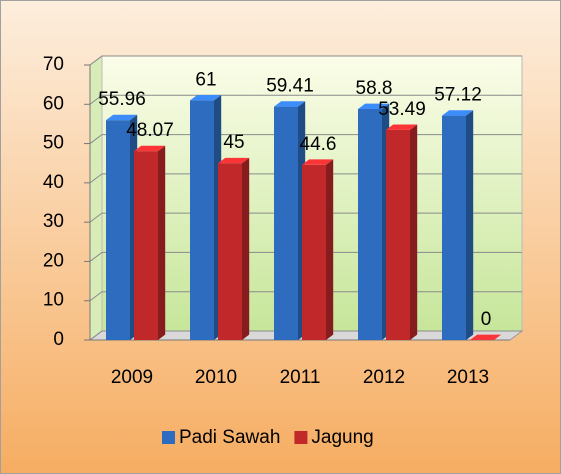 Image resolution: width=561 pixels, height=474 pixels. I want to click on y-tick-label: 10, so click(53, 300).